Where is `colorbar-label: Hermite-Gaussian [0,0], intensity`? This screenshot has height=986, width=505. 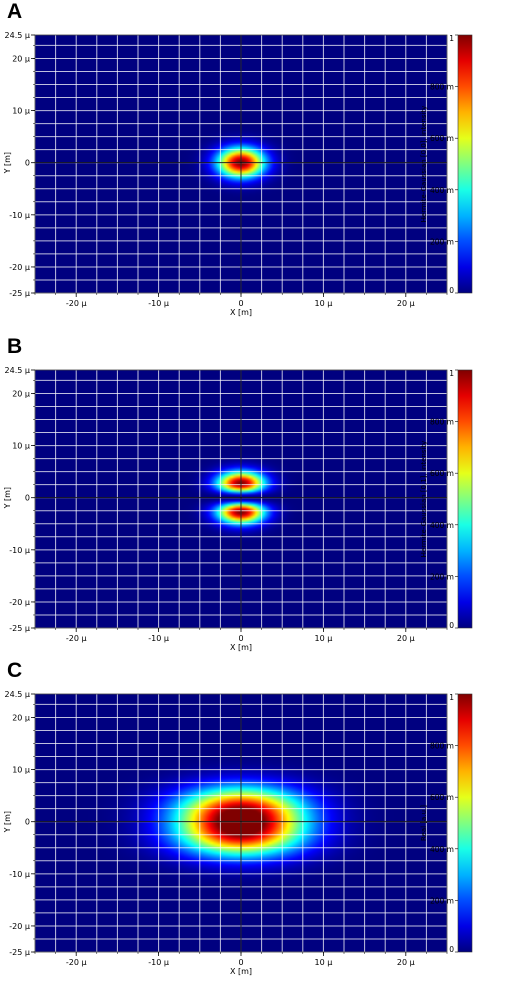
colorbar-label: Hermite-Gaussian [0,0], intensity is located at coordinates (424, 164).